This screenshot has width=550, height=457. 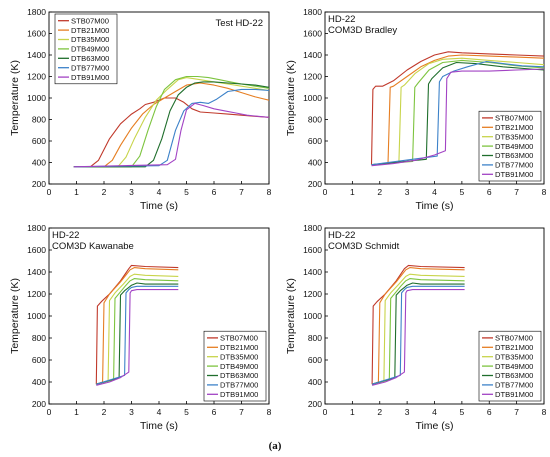 I want to click on figure-caption: (a), so click(x=275, y=446).